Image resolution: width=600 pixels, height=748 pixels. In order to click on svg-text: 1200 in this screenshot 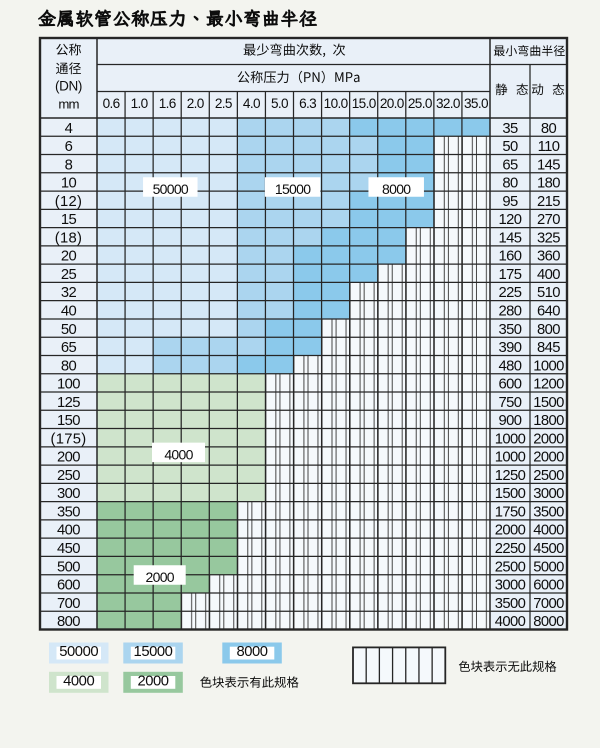, I will do `click(548, 385)`.